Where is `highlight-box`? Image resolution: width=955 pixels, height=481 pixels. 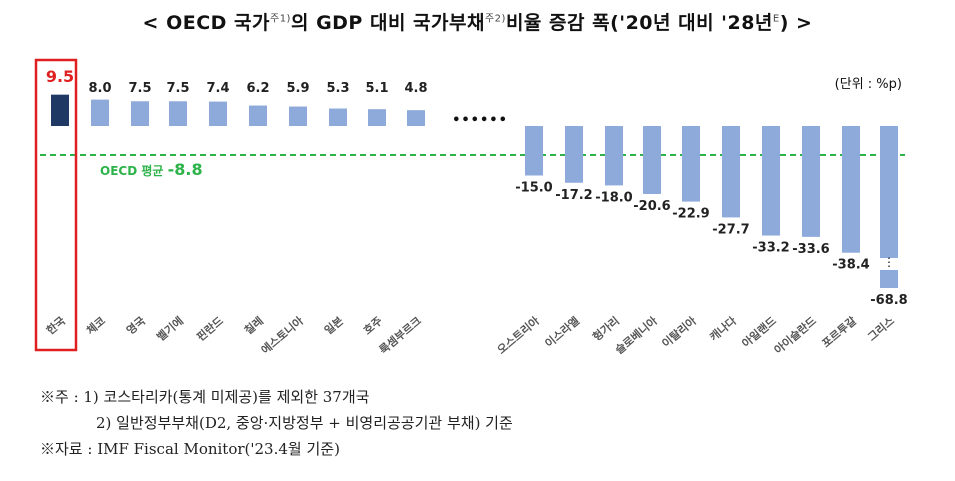
highlight-box is located at coordinates (56, 205).